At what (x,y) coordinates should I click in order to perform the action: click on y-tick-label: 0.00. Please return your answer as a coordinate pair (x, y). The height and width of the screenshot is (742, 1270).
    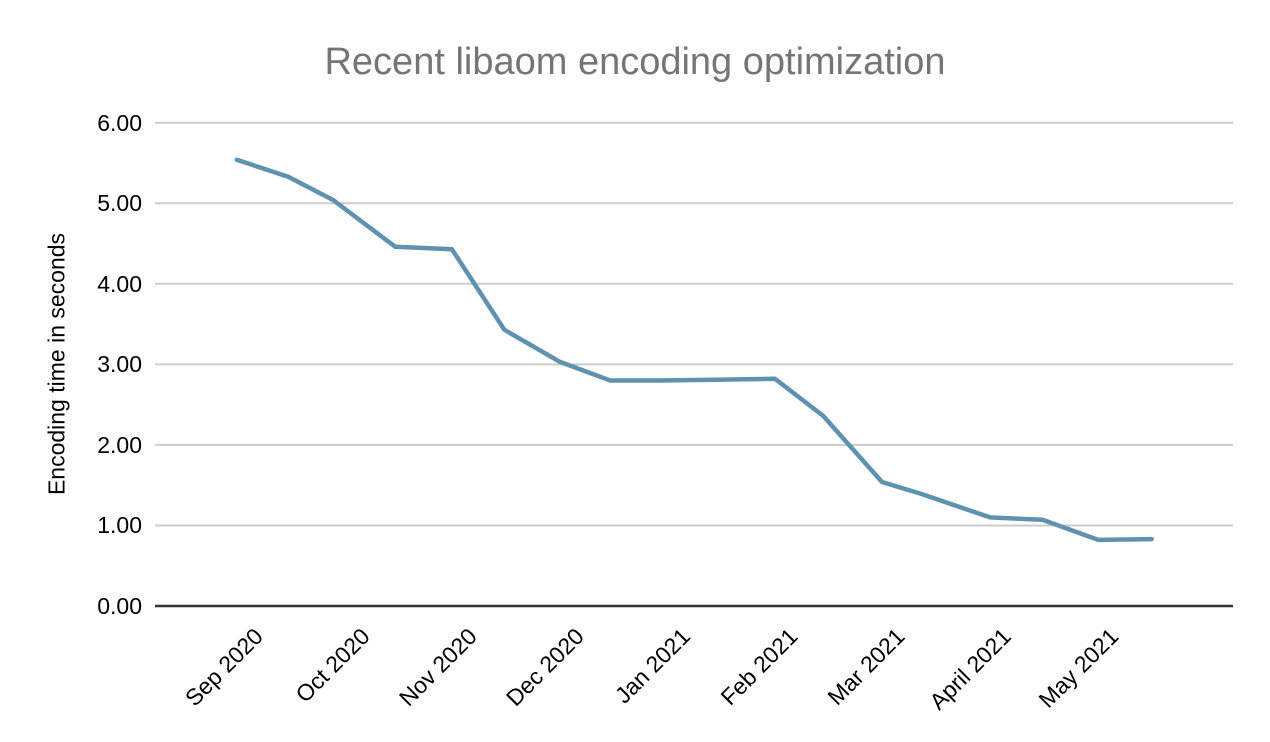
    Looking at the image, I should click on (119, 606).